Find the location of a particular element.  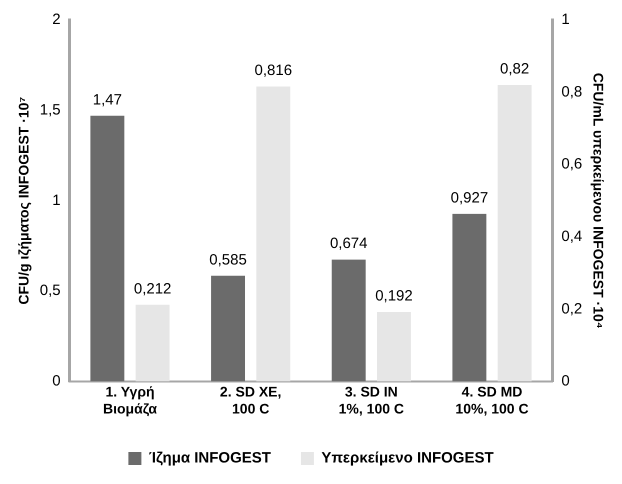

y-axis-title: CFU/g ιζήματος INFOGEST ·10⁷ is located at coordinates (23, 200).